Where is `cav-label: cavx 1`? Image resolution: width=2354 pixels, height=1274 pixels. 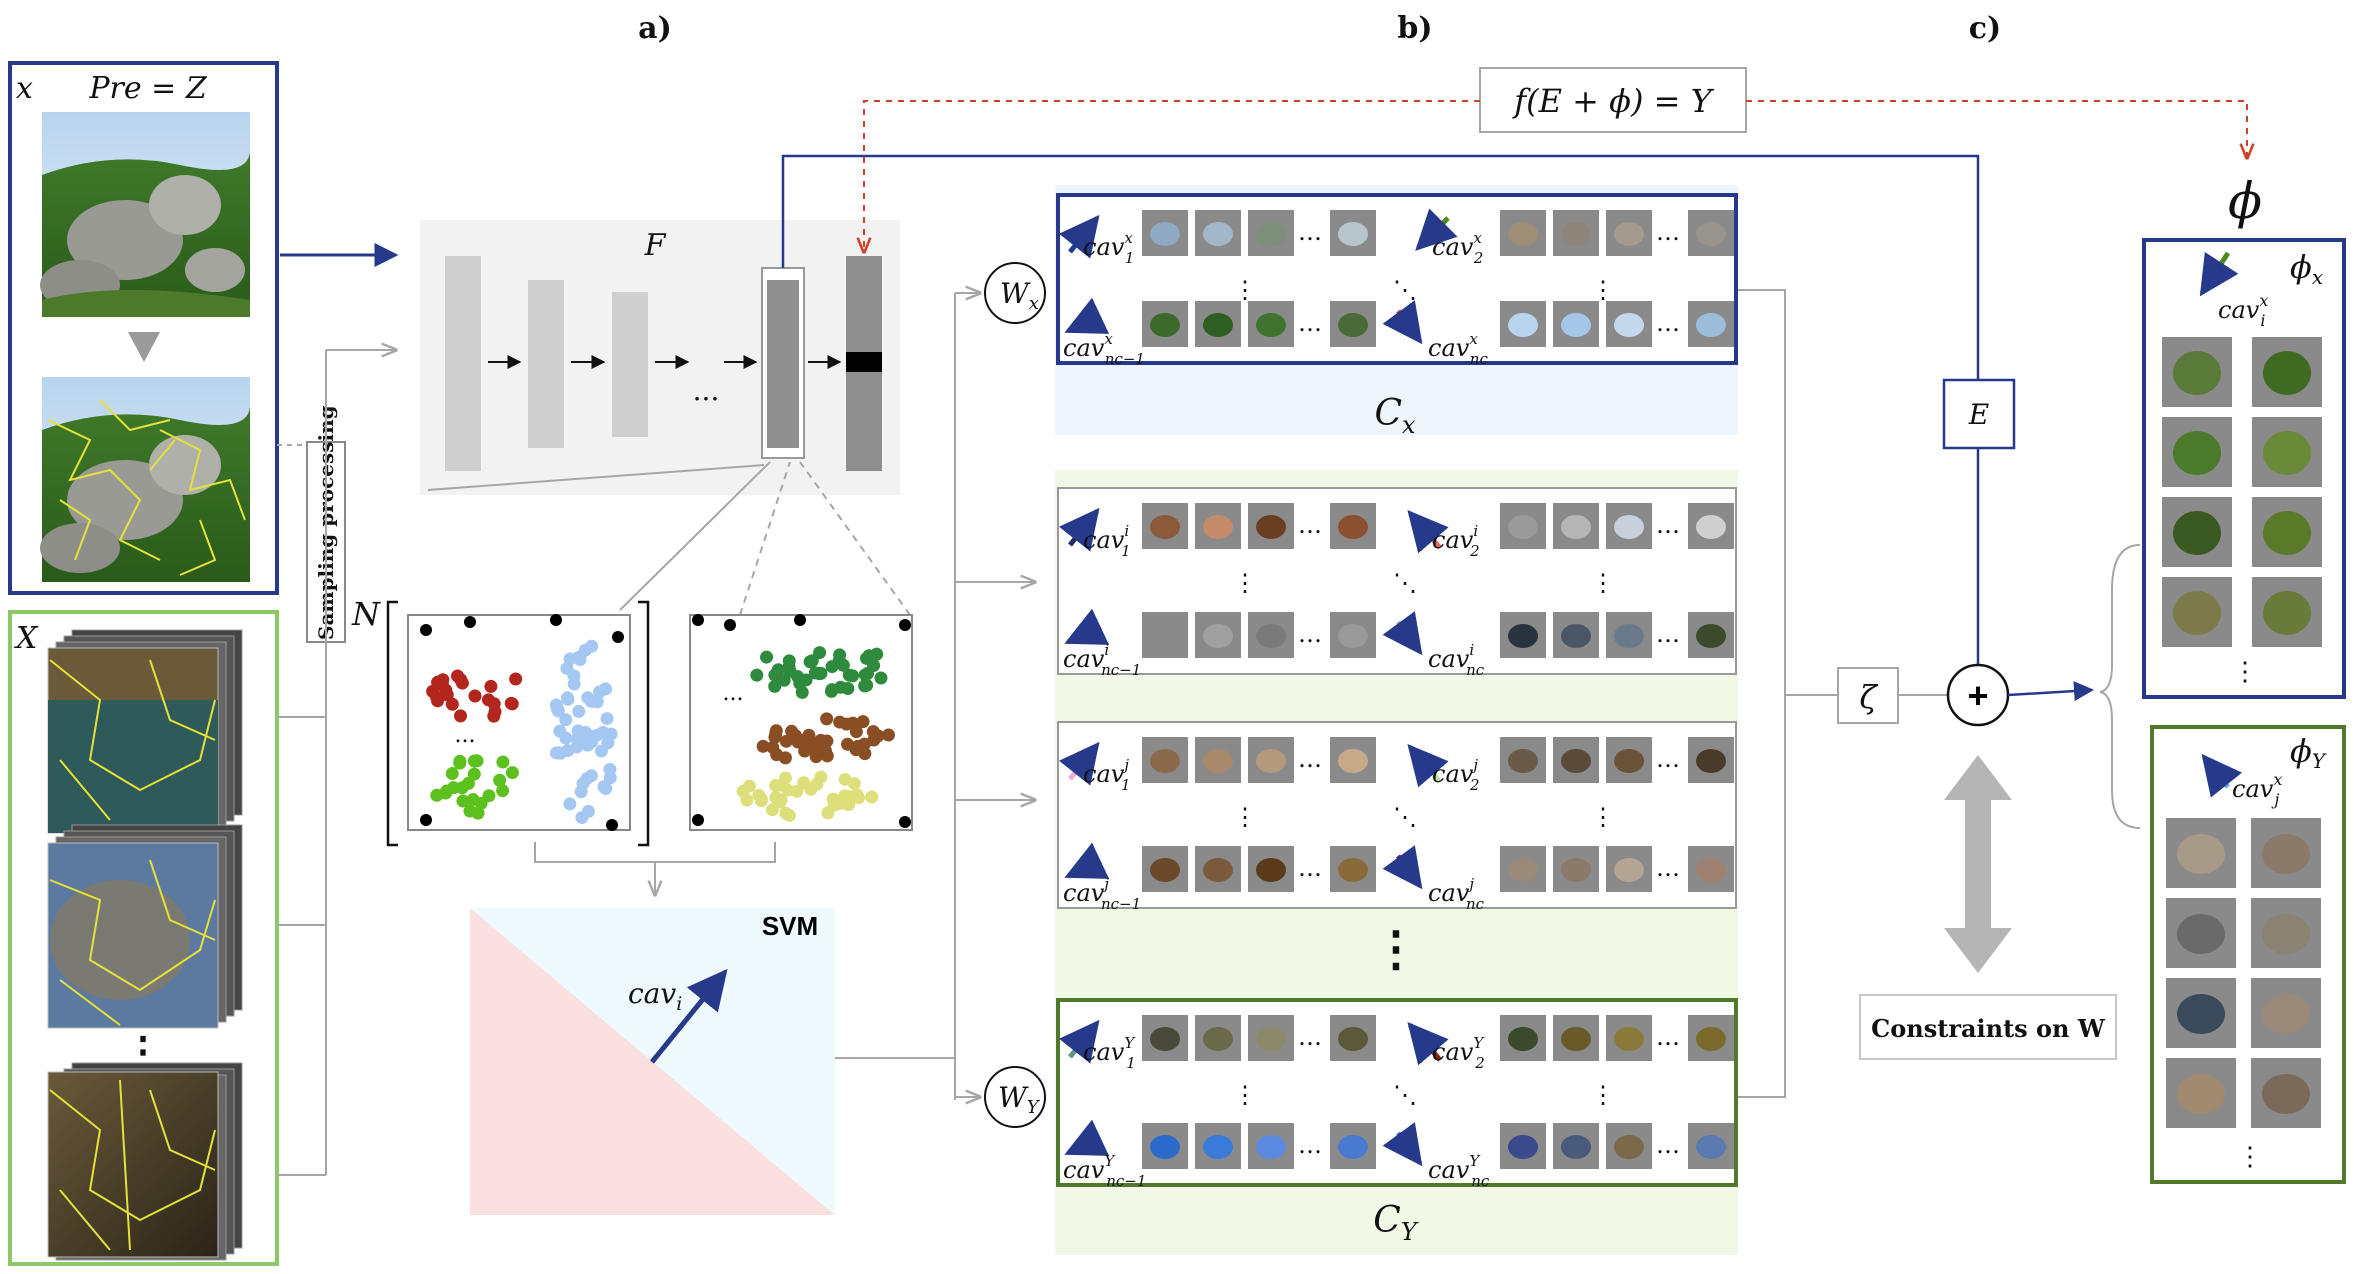 cav-label: cavx 1 is located at coordinates (1108, 248).